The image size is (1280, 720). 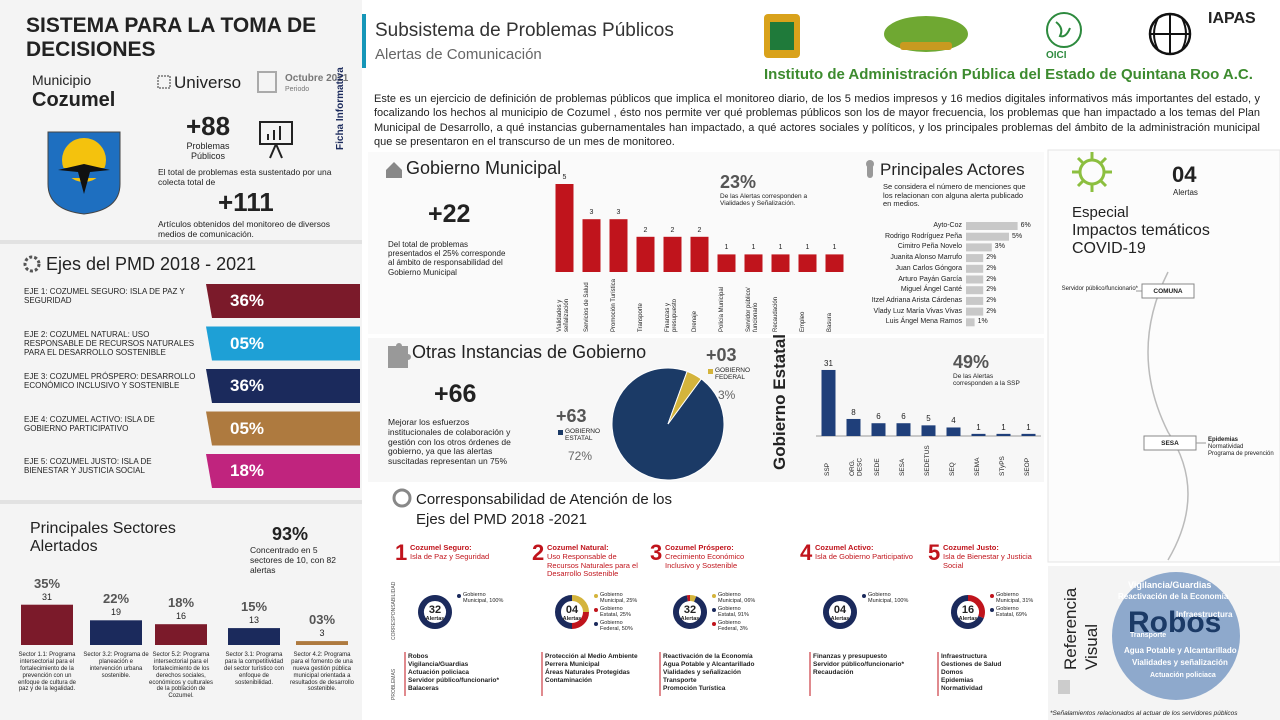 What do you see at coordinates (116, 599) in the screenshot?
I see `sector-pct: 22%` at bounding box center [116, 599].